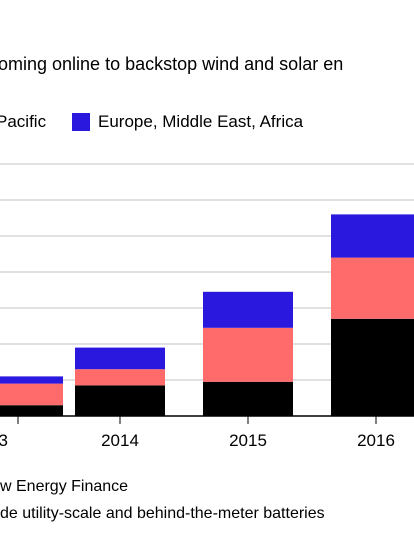  What do you see at coordinates (376, 440) in the screenshot?
I see `x-tick-label: 2016` at bounding box center [376, 440].